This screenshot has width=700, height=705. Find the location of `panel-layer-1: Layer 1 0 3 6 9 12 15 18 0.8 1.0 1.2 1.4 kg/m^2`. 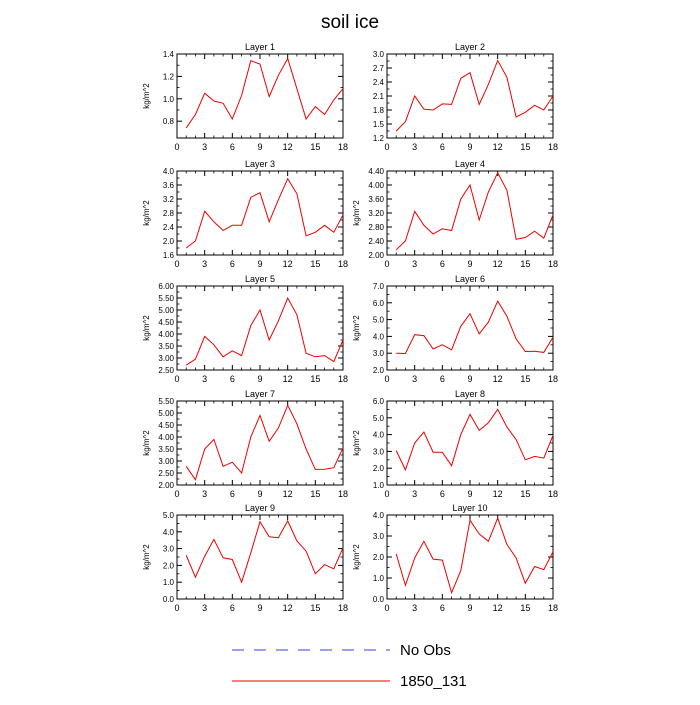

panel-layer-1: Layer 1 0 3 6 9 12 15 18 0.8 1.0 1.2 1.4 kg/m^2 is located at coordinates (245, 97).